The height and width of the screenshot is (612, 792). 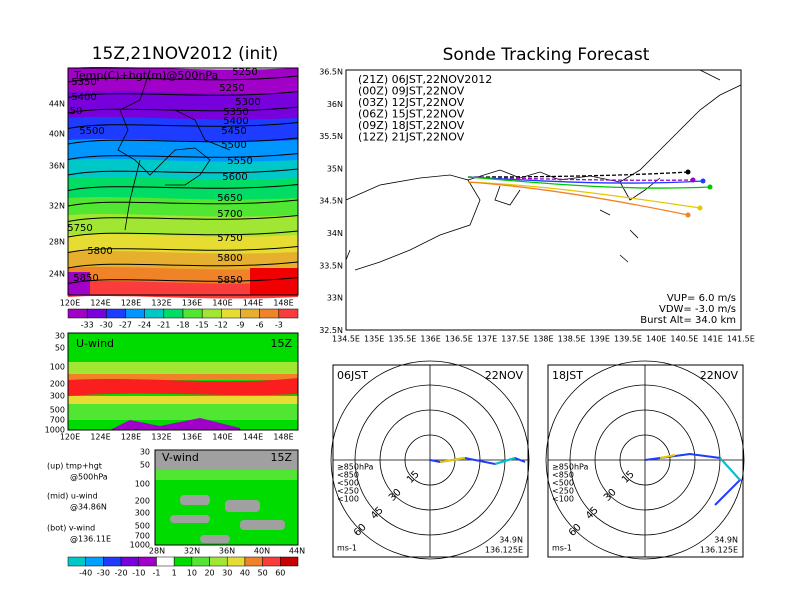 What do you see at coordinates (90, 539) in the screenshot?
I see `note: @136.11E` at bounding box center [90, 539].